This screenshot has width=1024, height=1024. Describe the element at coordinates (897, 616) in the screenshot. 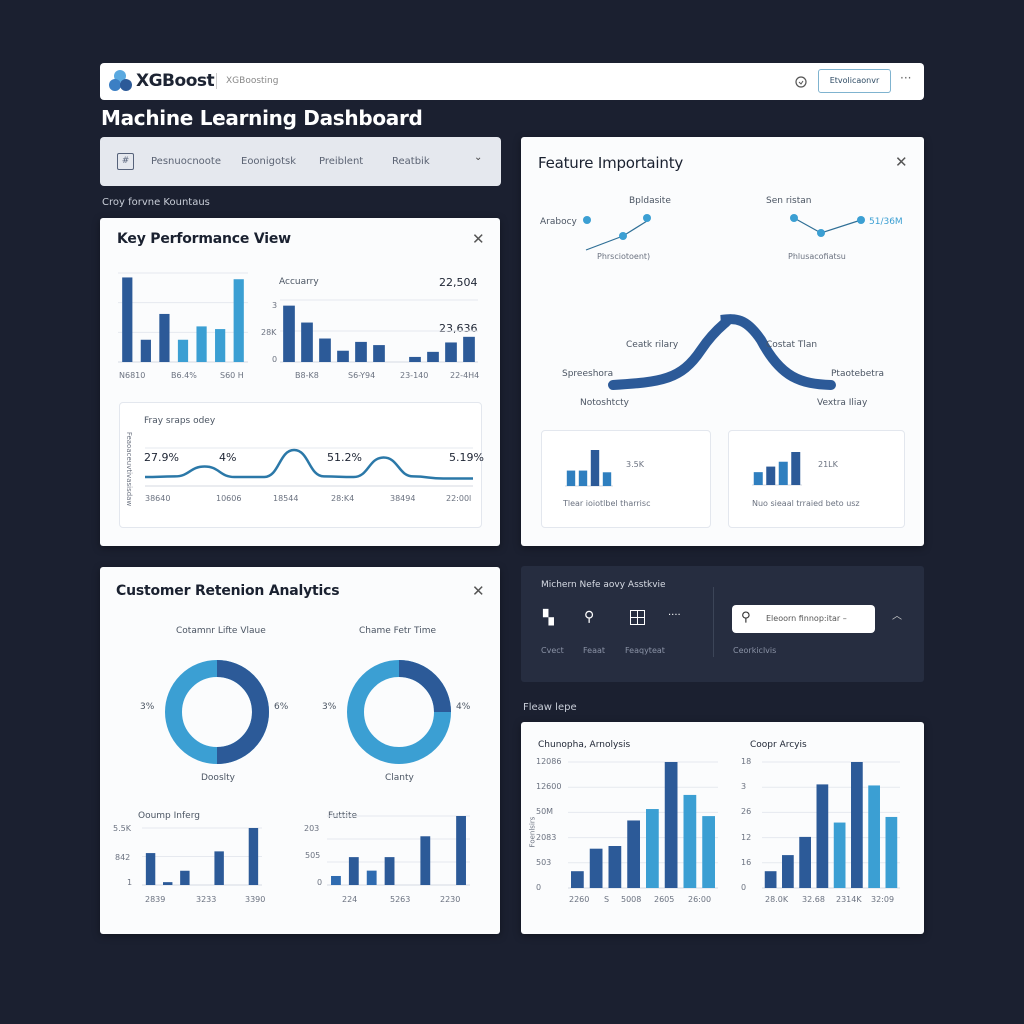

I see `chevron-up-icon: ︿` at that location.